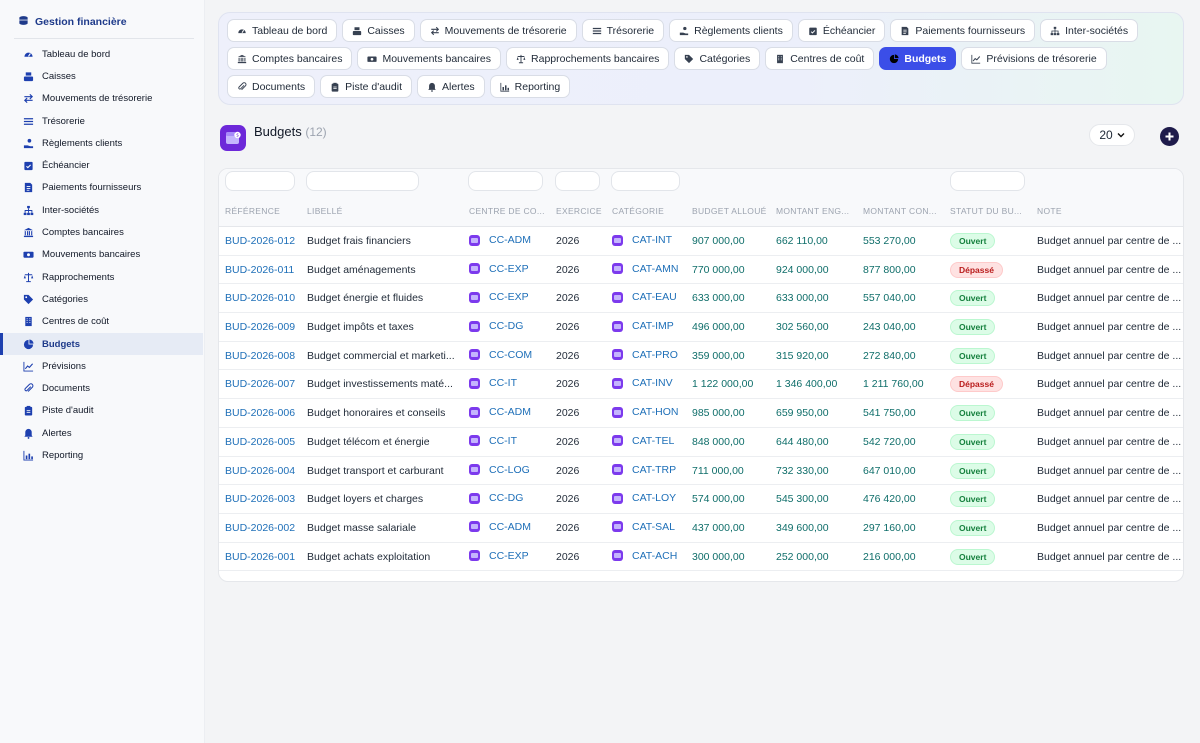 Image resolution: width=1200 pixels, height=743 pixels. Describe the element at coordinates (282, 30) in the screenshot. I see `tab-tableau-de-bord: Tableau de bord` at that location.